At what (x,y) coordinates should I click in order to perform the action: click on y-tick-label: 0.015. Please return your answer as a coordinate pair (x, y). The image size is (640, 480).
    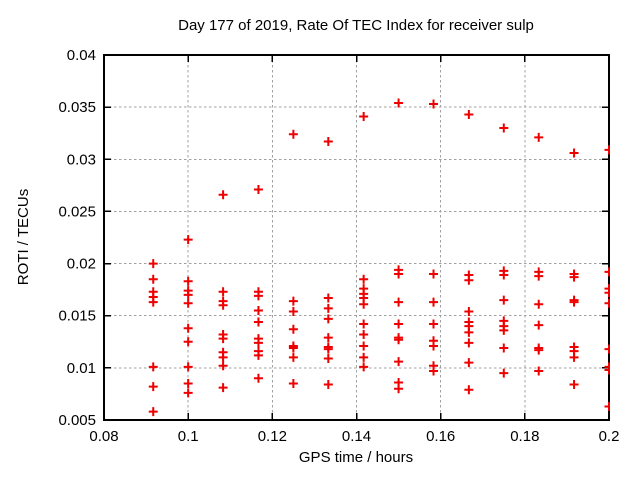
    Looking at the image, I should click on (77, 316).